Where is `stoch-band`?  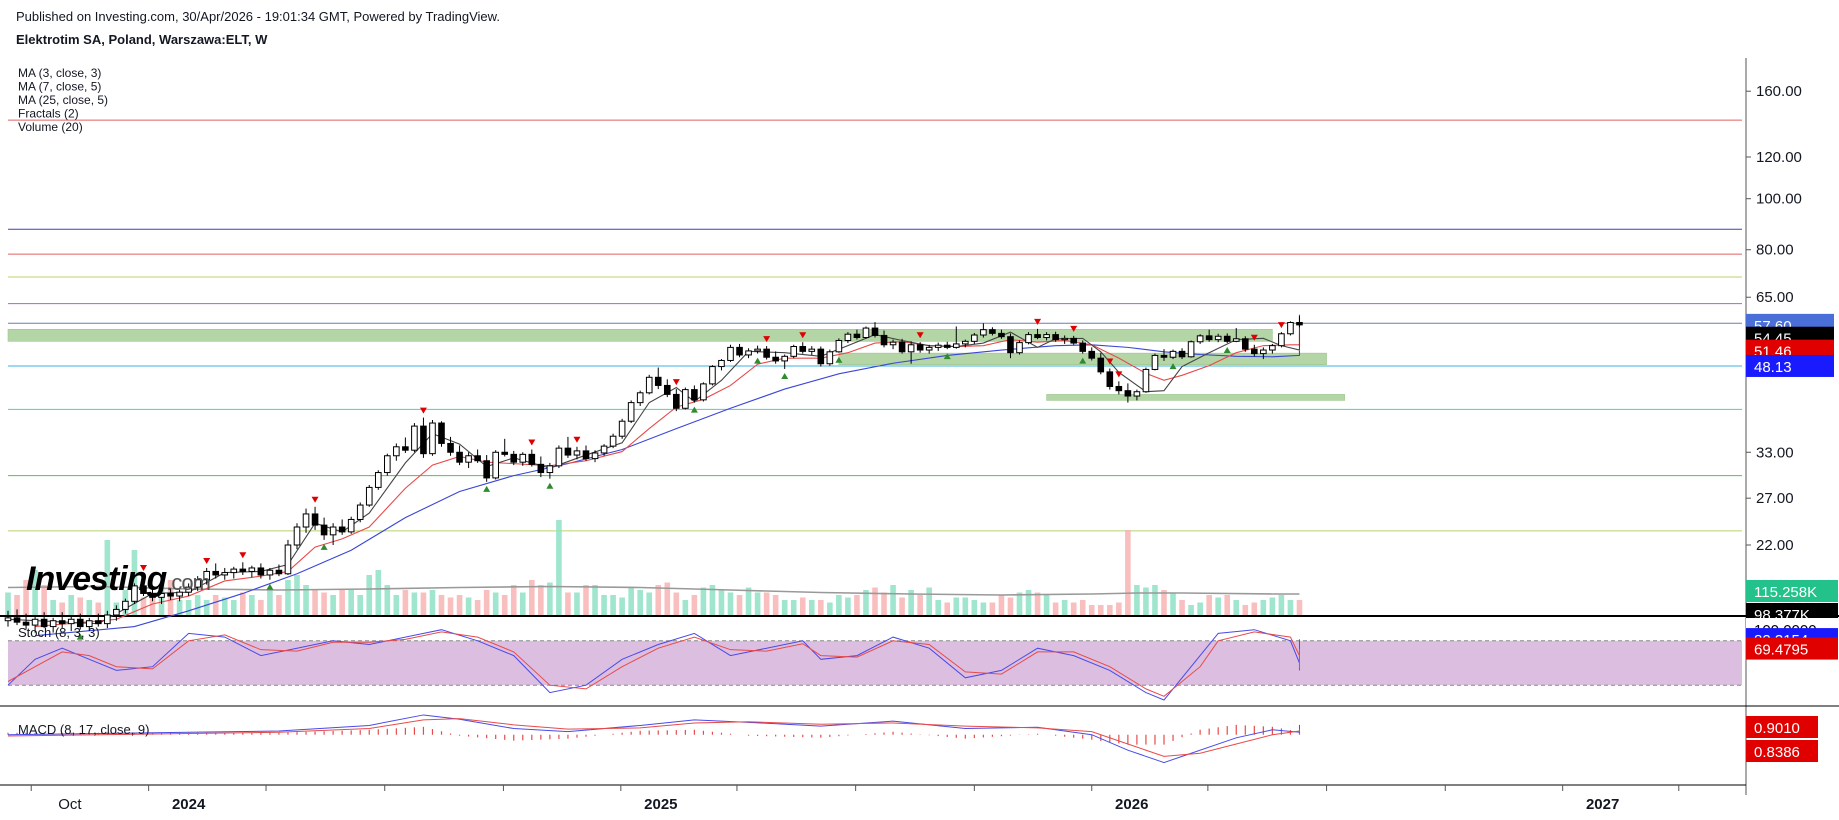
stoch-band is located at coordinates (875, 663).